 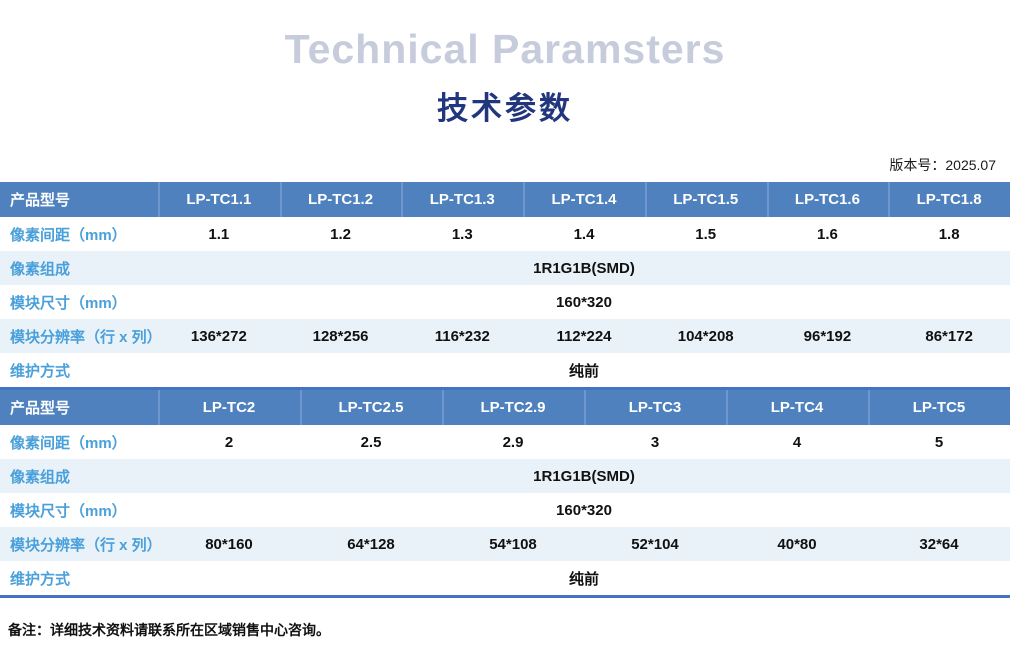 I want to click on value-cell: 1.2, so click(x=340, y=234).